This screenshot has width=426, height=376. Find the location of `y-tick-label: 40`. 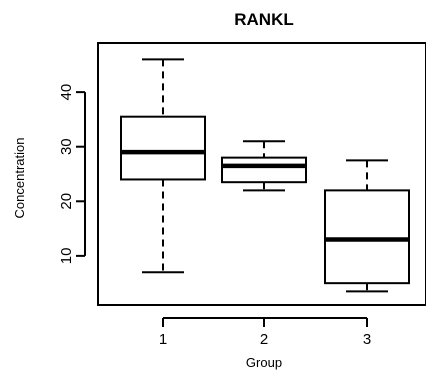

y-tick-label: 40 is located at coordinates (66, 92).